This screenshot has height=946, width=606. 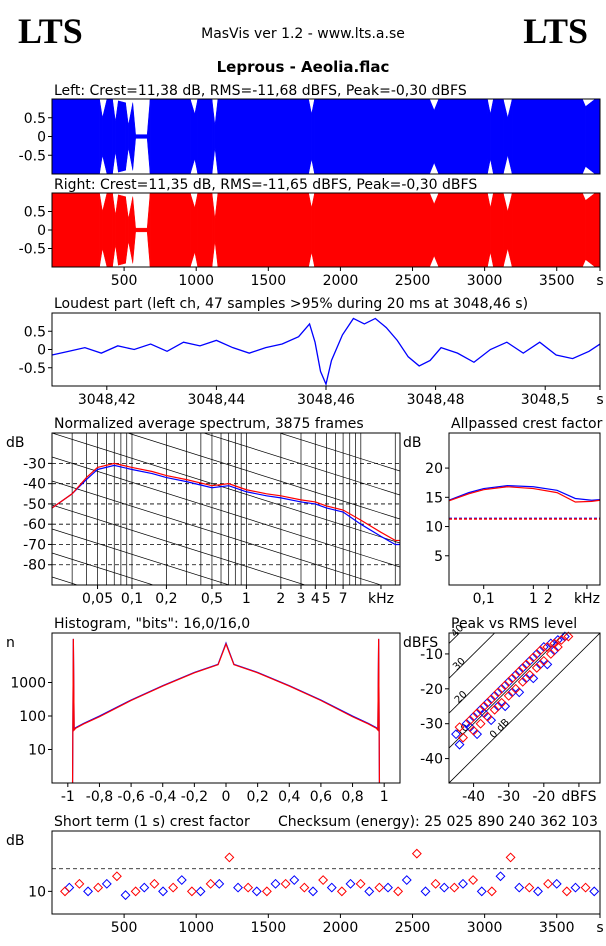 I want to click on left_wave-ytick-label: 0.5, so click(x=35, y=119).